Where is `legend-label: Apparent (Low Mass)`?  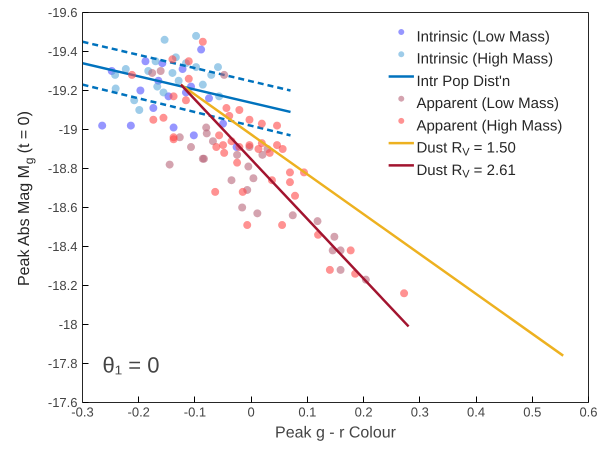
legend-label: Apparent (Low Mass) is located at coordinates (488, 103).